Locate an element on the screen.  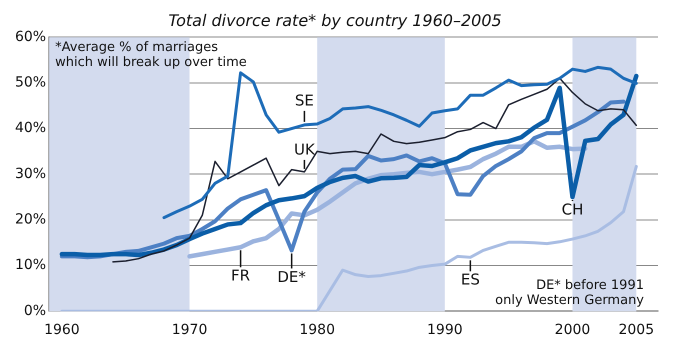
series-label: DE* is located at coordinates (291, 277).